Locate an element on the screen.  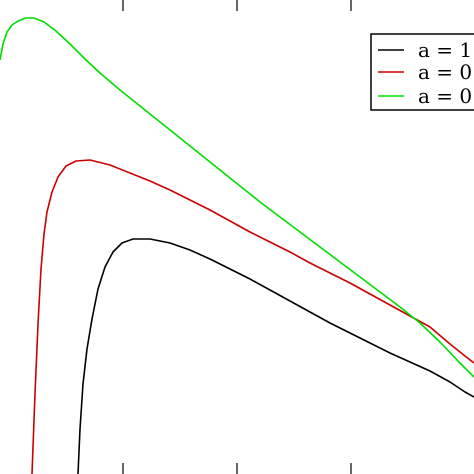
legend-box is located at coordinates (422, 72).